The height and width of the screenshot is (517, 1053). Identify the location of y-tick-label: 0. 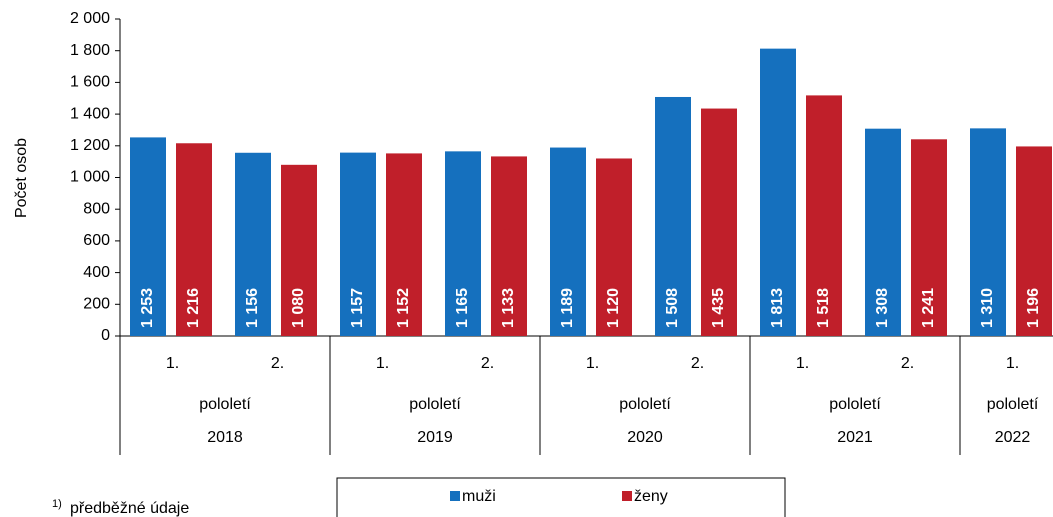
(105, 335).